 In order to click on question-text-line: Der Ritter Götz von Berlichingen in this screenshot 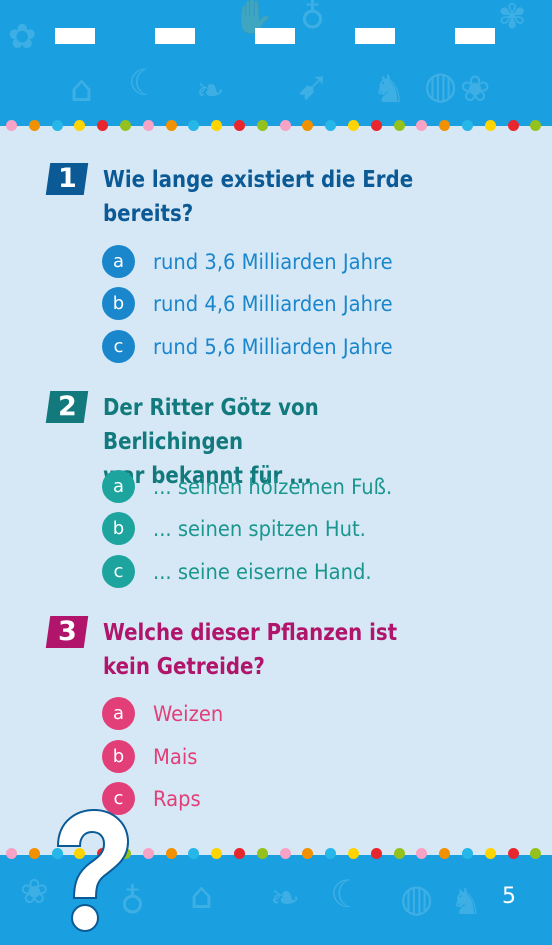, I will do `click(211, 425)`.